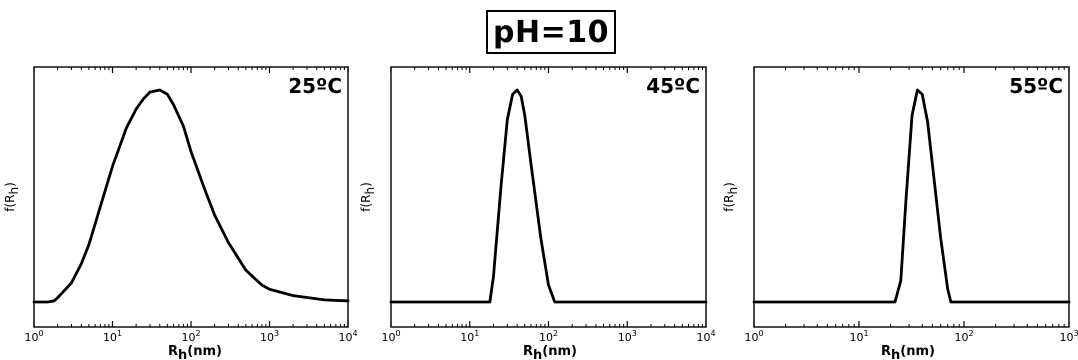  I want to click on figure-title-box: pH=10, so click(551, 32).